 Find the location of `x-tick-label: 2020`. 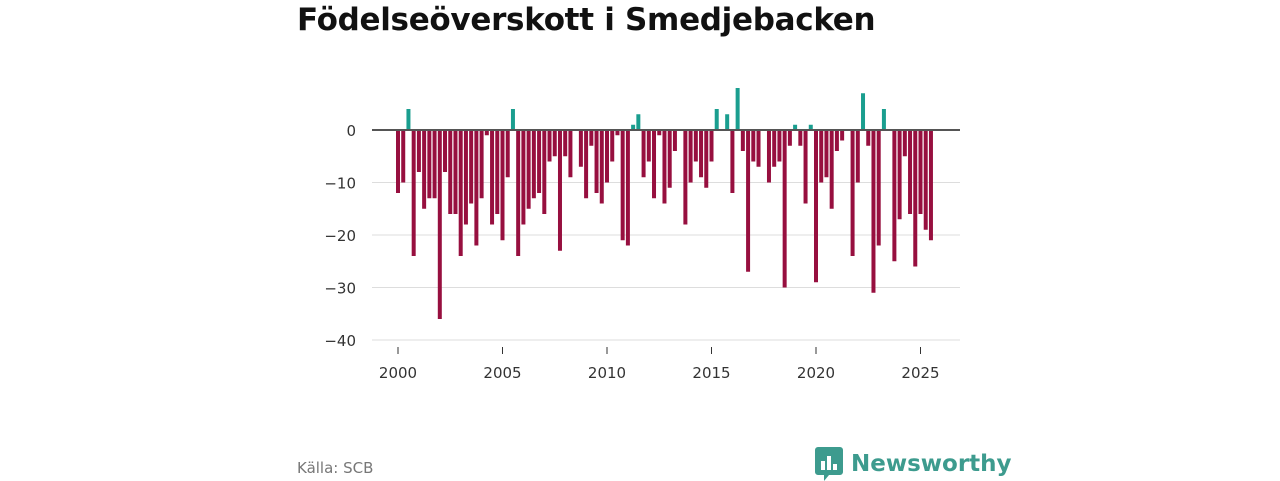

x-tick-label: 2020 is located at coordinates (816, 373).